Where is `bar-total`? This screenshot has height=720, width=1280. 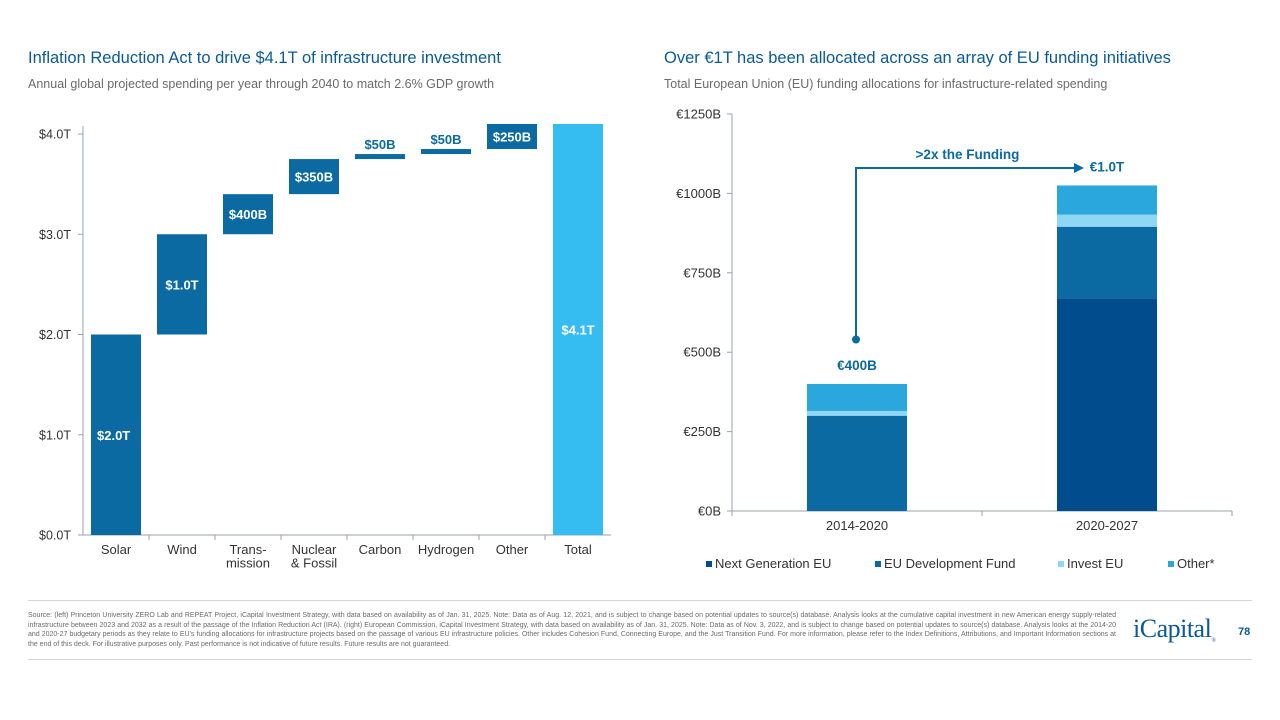
bar-total is located at coordinates (578, 329).